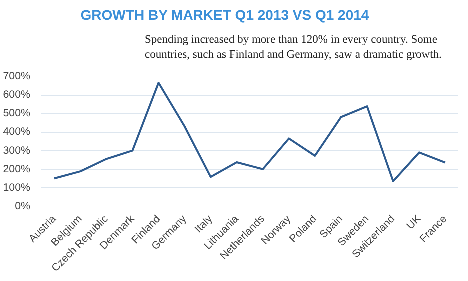 Image resolution: width=468 pixels, height=281 pixels. I want to click on y-tick-label: 300%, so click(17, 150).